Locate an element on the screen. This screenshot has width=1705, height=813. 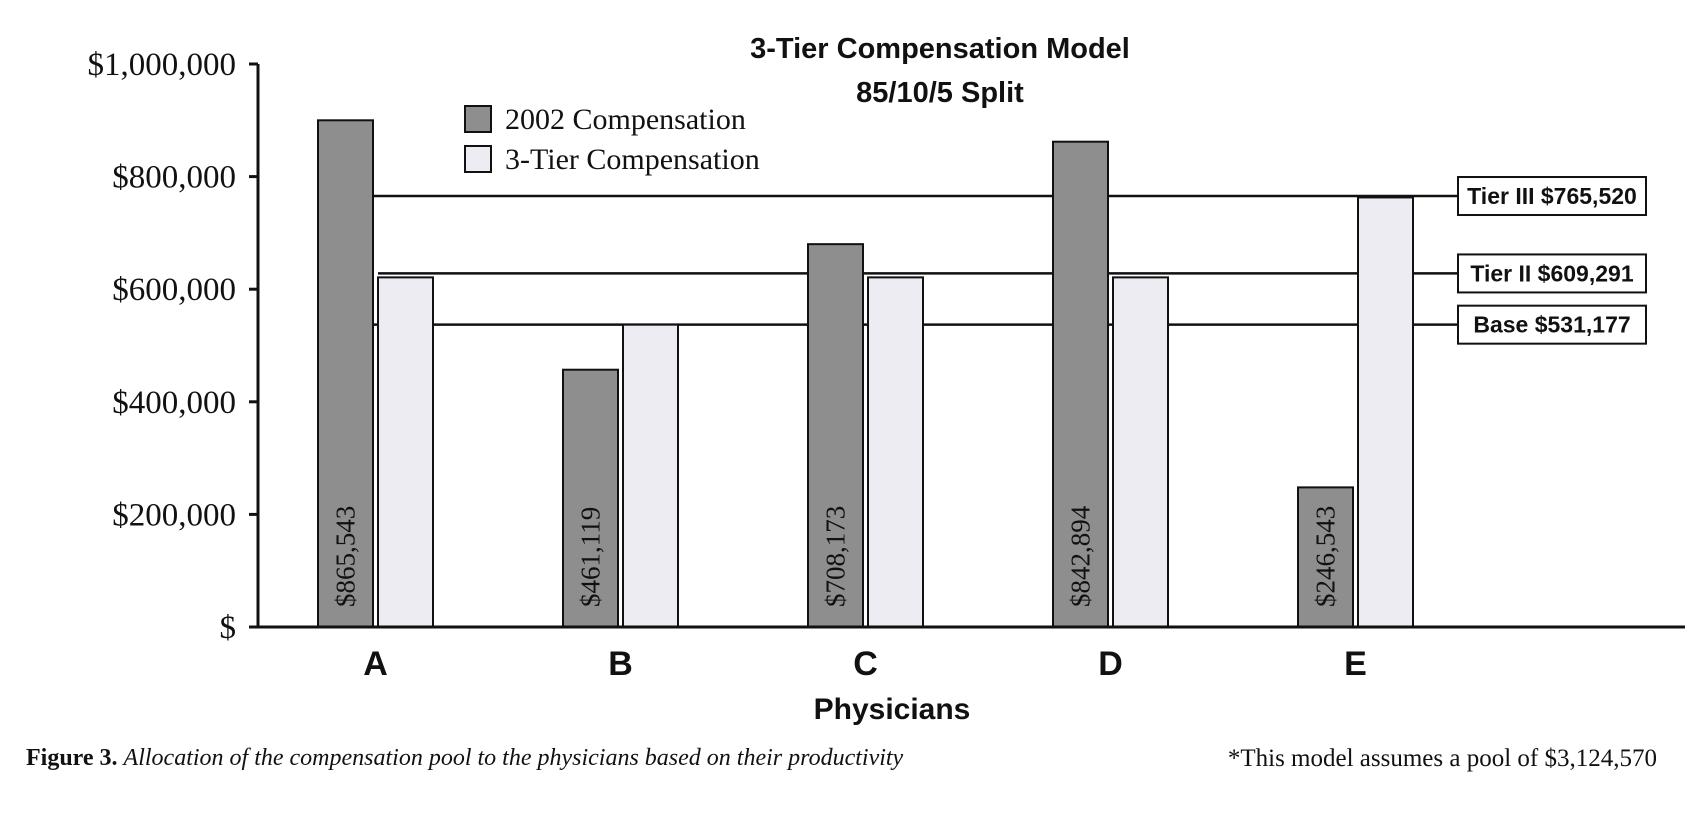
bar-3tier-E is located at coordinates (1385, 412).